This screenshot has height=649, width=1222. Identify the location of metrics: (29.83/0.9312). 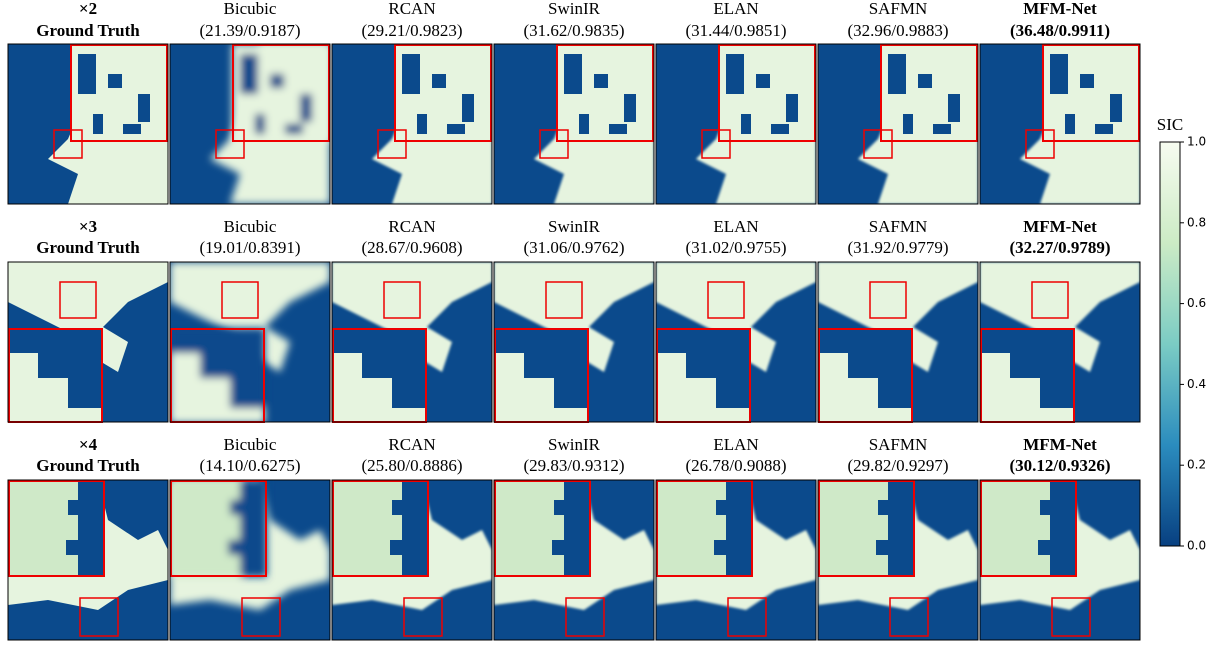
(573, 465).